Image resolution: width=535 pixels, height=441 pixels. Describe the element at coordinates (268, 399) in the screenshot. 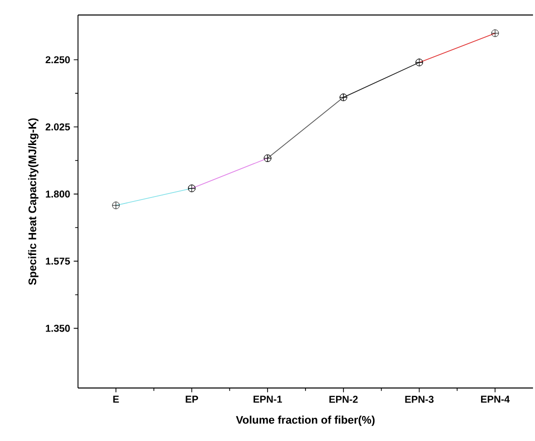

I see `x-tick-label: EPN-1` at that location.